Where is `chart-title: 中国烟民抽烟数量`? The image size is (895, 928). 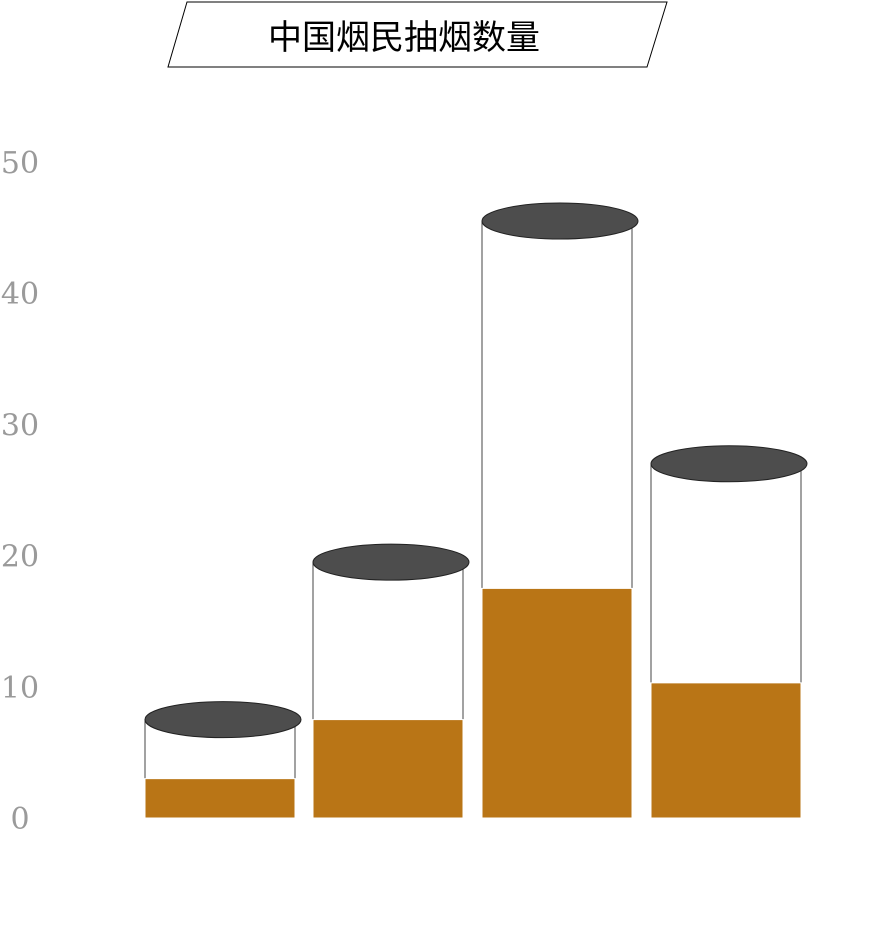
chart-title: 中国烟民抽烟数量 is located at coordinates (417, 34).